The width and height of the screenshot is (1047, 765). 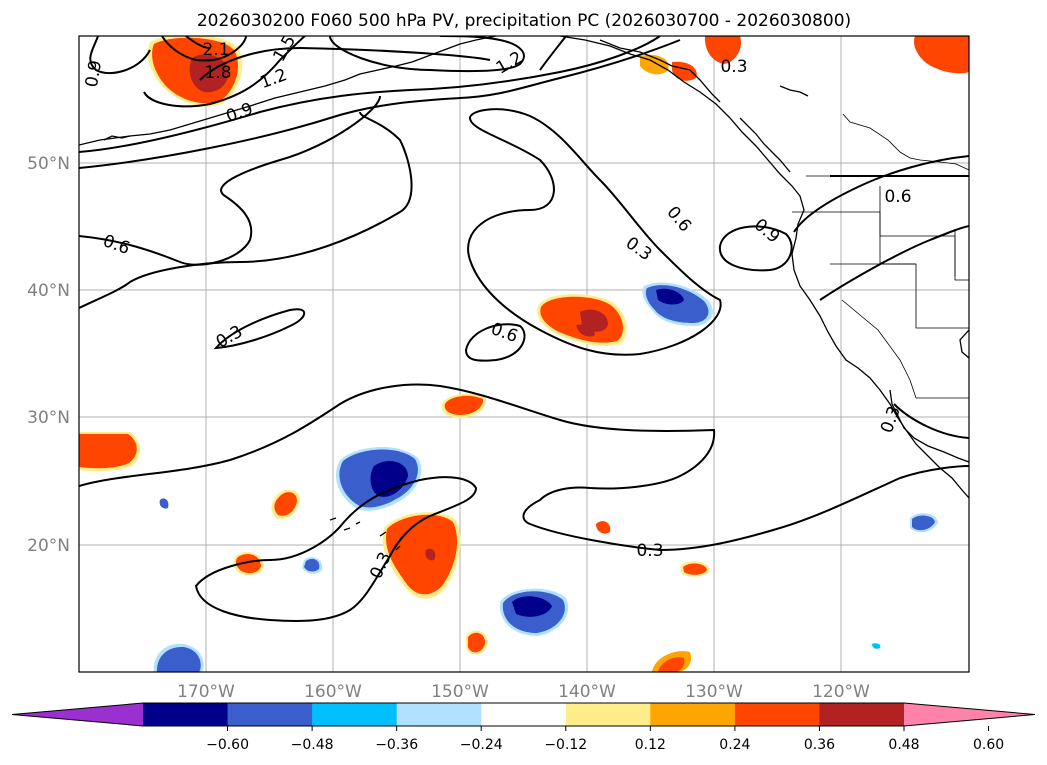 I want to click on colorbar-tick-label: −0.36, so click(x=396, y=745).